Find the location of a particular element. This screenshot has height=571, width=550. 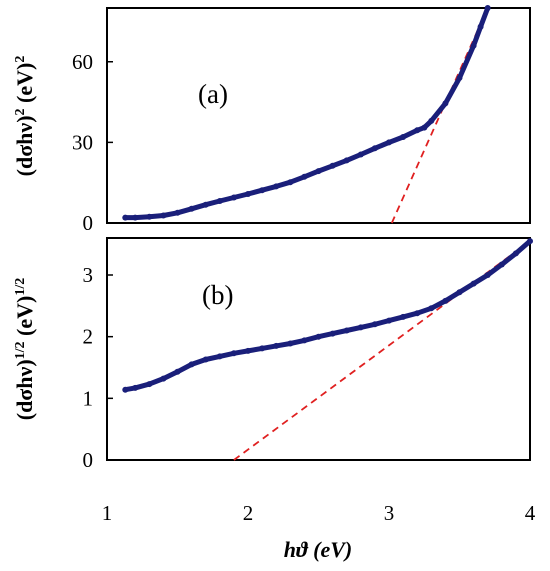

x-tick-label: 4 is located at coordinates (530, 513).